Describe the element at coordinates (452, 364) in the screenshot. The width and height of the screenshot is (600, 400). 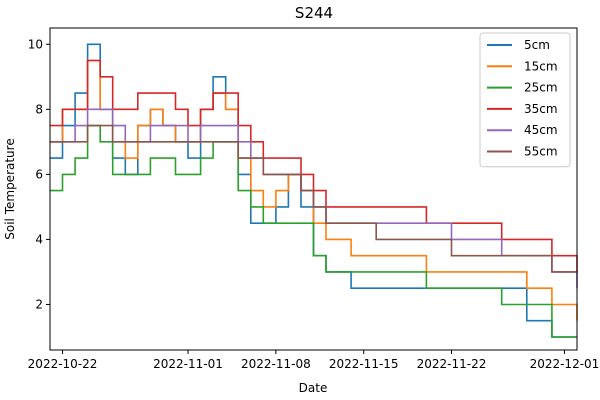
I see `x-tick-label: 2022-11-22` at that location.